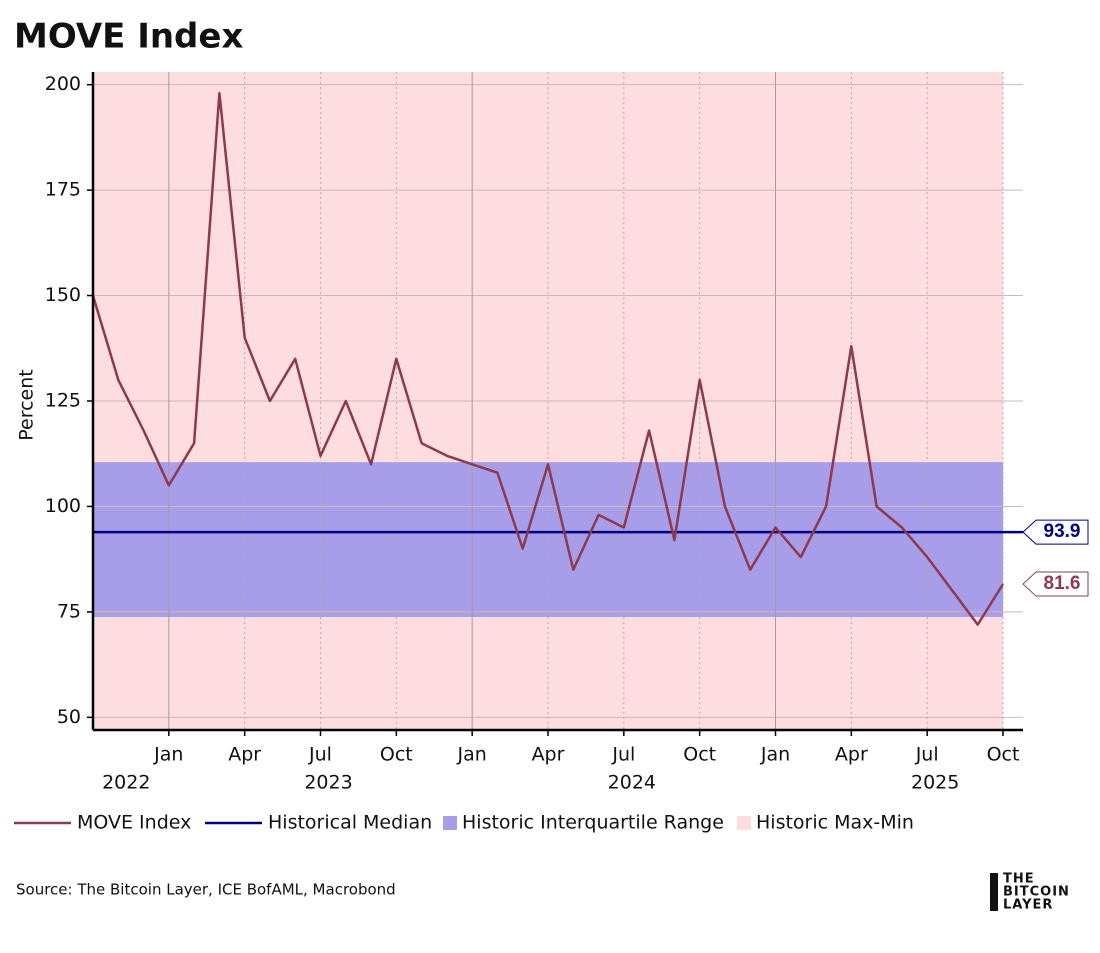 The height and width of the screenshot is (953, 1100). What do you see at coordinates (69, 717) in the screenshot?
I see `y-tick-label: 50` at bounding box center [69, 717].